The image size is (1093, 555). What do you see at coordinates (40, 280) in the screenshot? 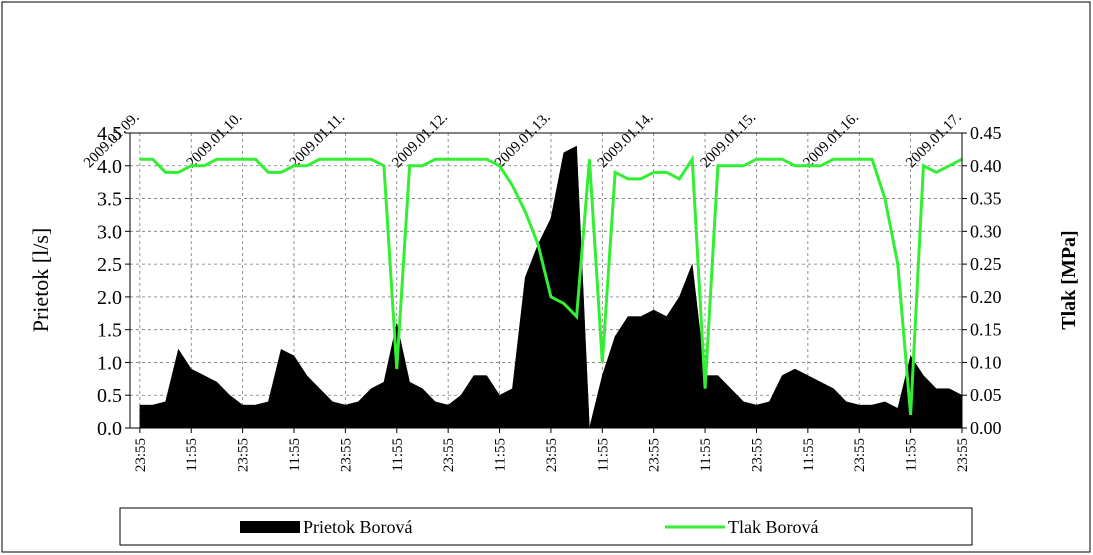
I see `y-axis-label: Prietok [l/s]` at bounding box center [40, 280].